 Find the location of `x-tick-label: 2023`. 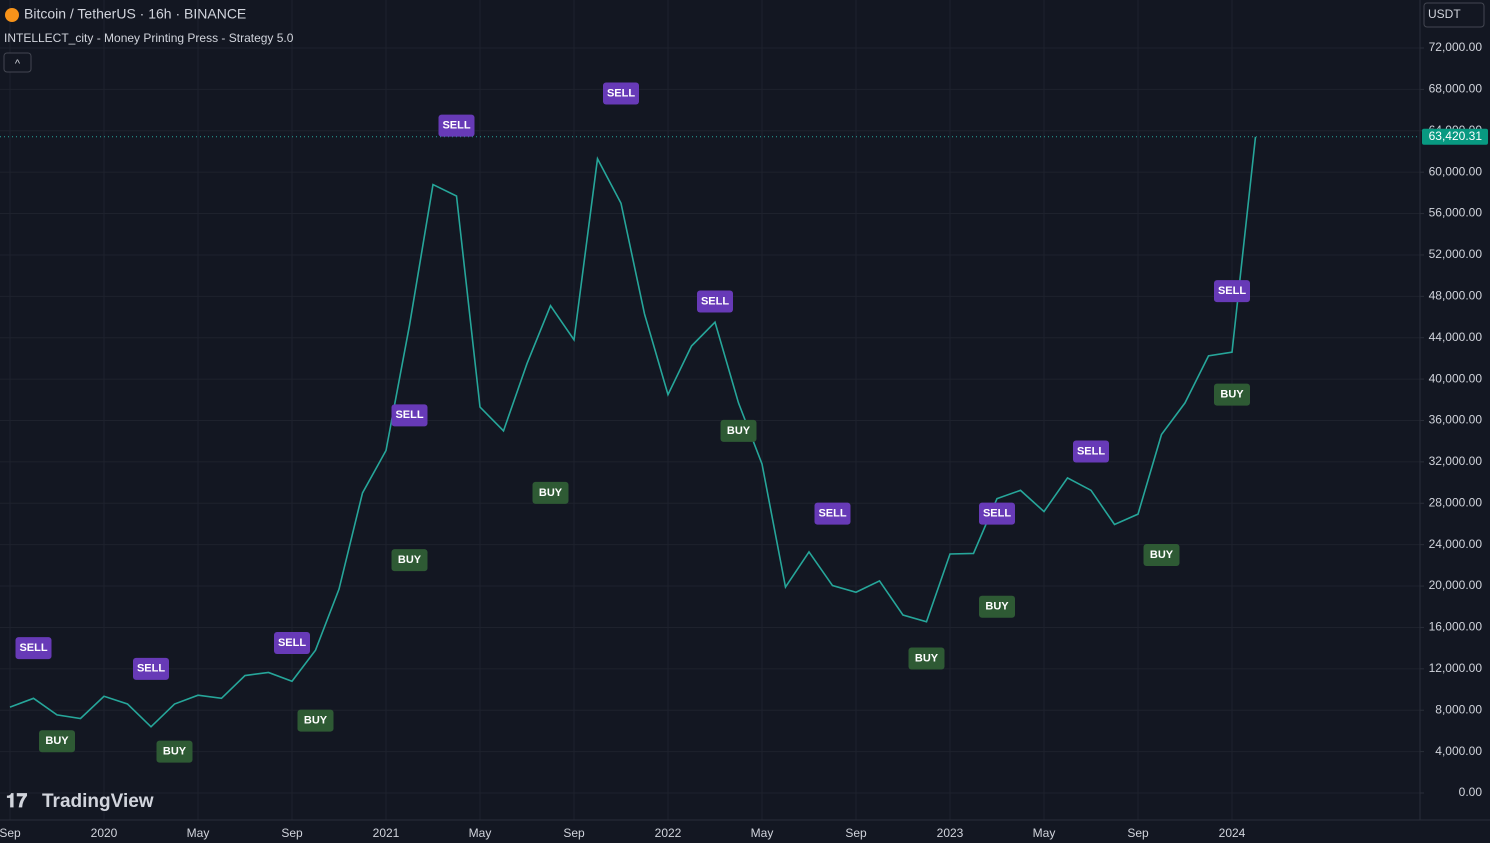

x-tick-label: 2023 is located at coordinates (950, 833).